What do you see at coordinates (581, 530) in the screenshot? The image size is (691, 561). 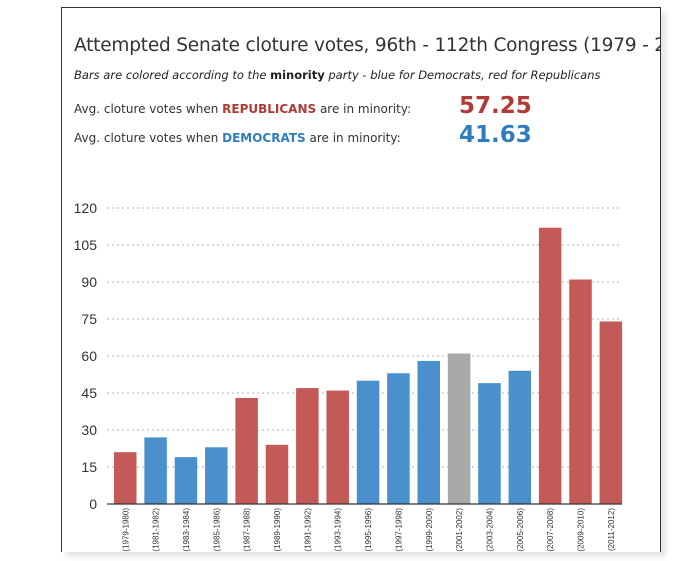 I see `x-tick-label: (2009-2010)` at bounding box center [581, 530].